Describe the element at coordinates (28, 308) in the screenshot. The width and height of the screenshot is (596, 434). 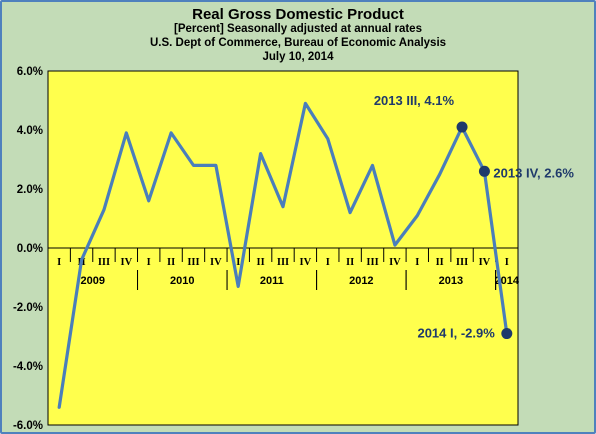
I see `y-tick-label: -2.0%` at that location.